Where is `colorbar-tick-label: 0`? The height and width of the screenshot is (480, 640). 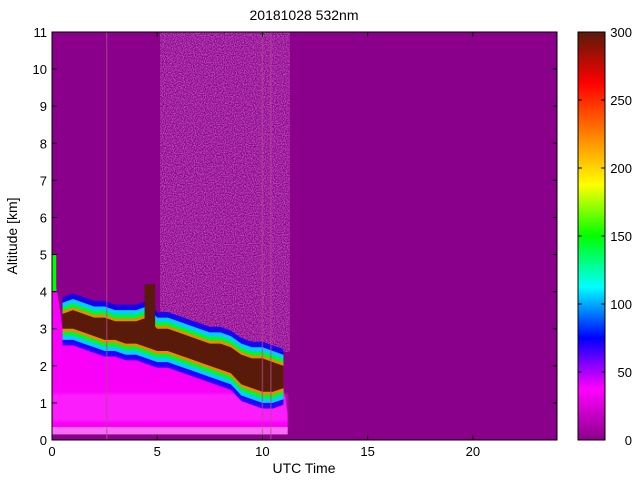
colorbar-tick-label: 0 is located at coordinates (628, 440).